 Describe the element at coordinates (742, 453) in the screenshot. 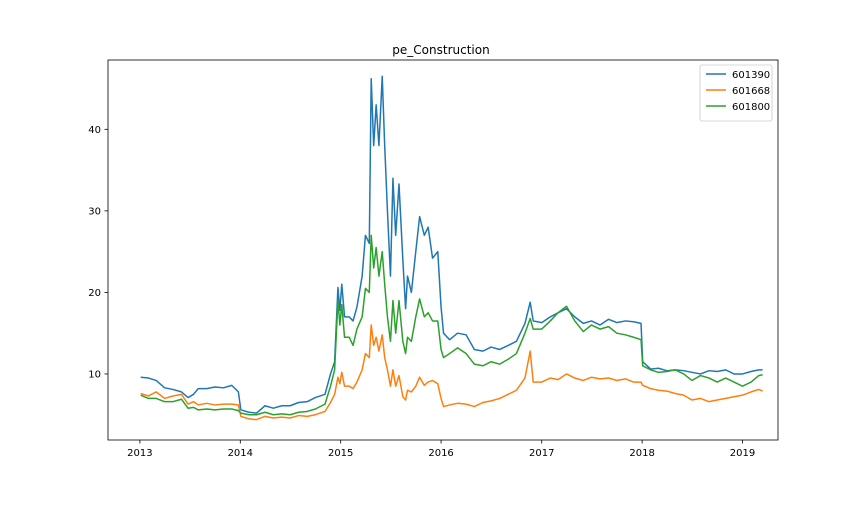

I see `x-tick-label-2019: 2019` at that location.